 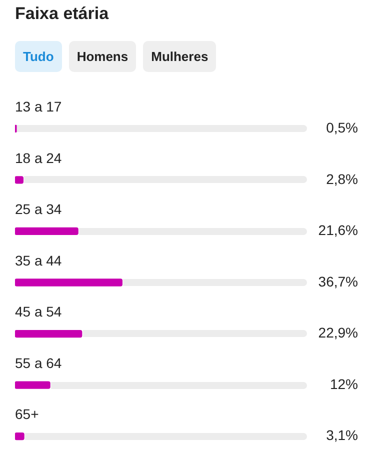 What do you see at coordinates (38, 260) in the screenshot?
I see `y-tick-label: 35 a 44` at bounding box center [38, 260].